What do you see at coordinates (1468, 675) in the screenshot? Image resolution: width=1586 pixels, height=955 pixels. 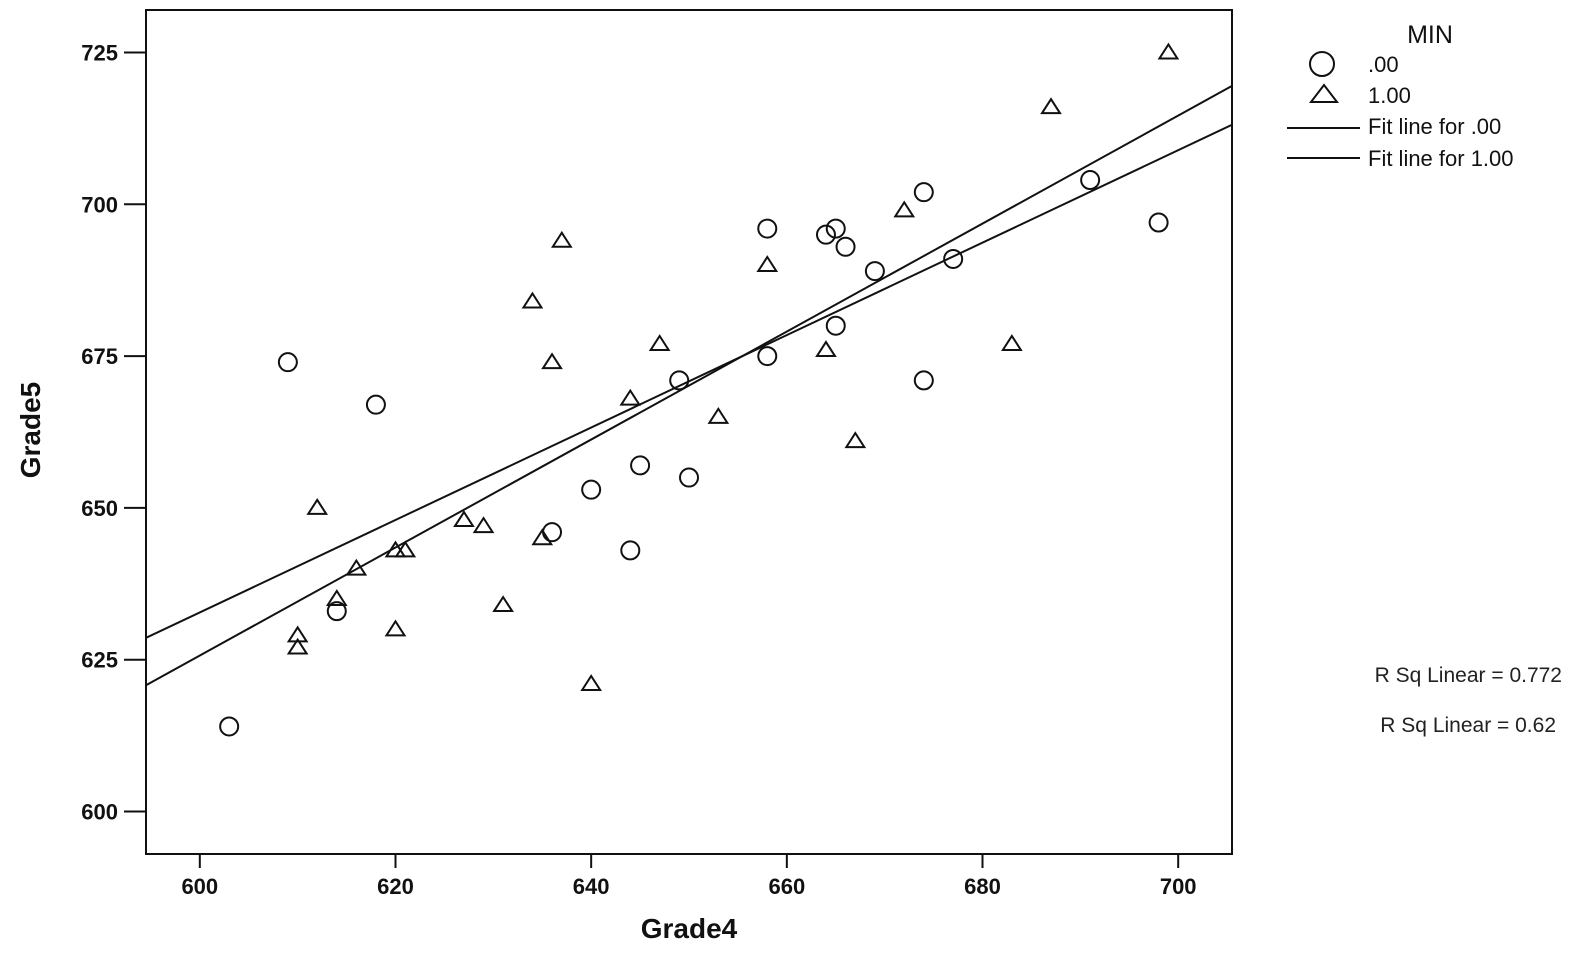 I see `r-squared-annotation-1: R Sq Linear = 0.772` at bounding box center [1468, 675].